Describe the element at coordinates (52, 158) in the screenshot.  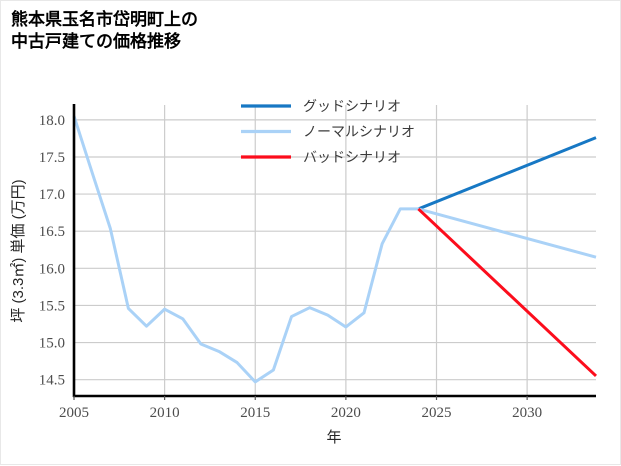
I see `y-tick-17.5: 17.5` at that location.